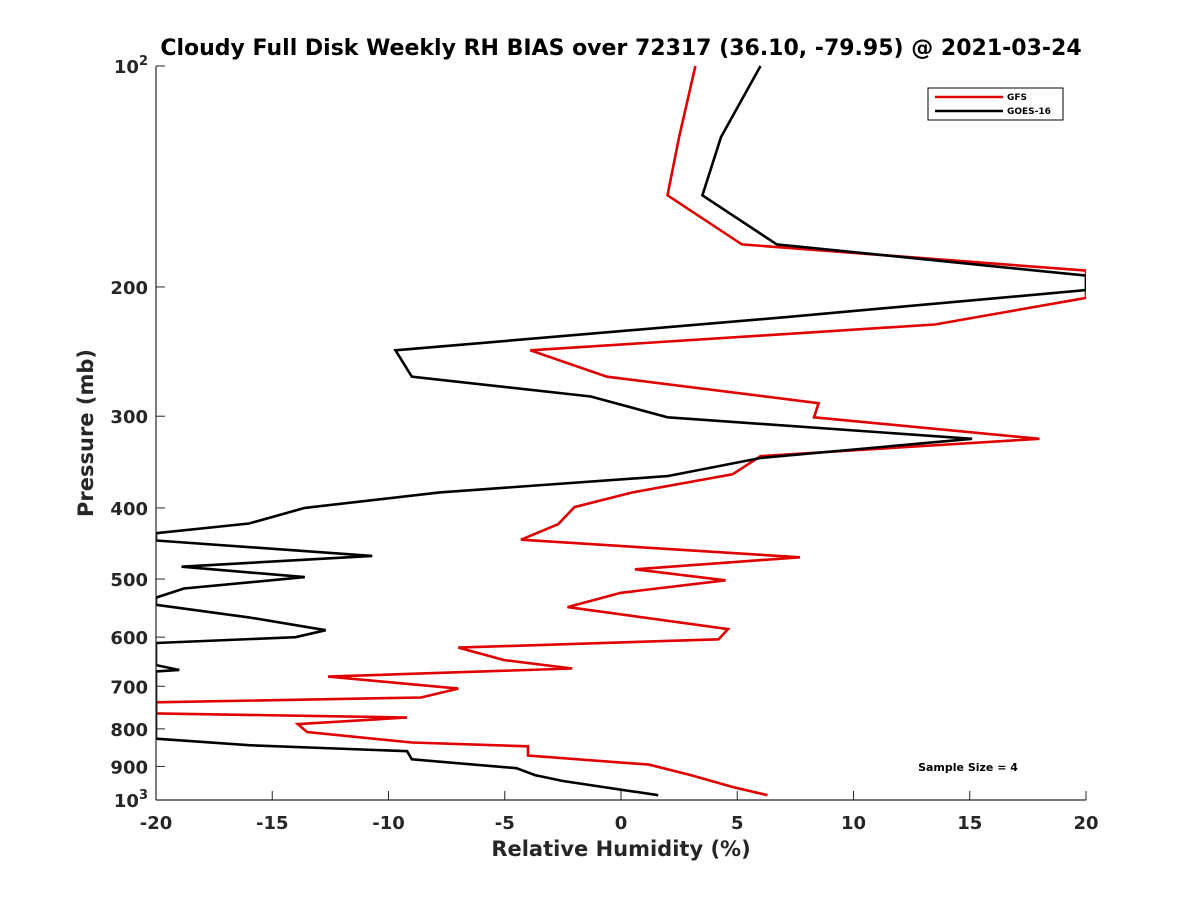  Describe the element at coordinates (505, 823) in the screenshot. I see `x-tick-label: -5` at that location.